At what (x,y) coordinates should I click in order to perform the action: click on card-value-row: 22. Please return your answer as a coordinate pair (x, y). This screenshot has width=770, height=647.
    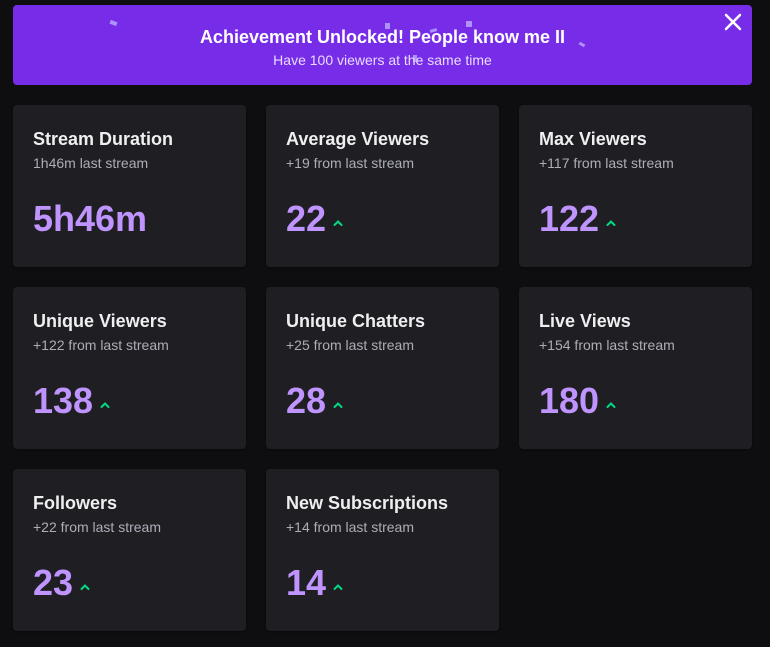
    Looking at the image, I should click on (314, 219).